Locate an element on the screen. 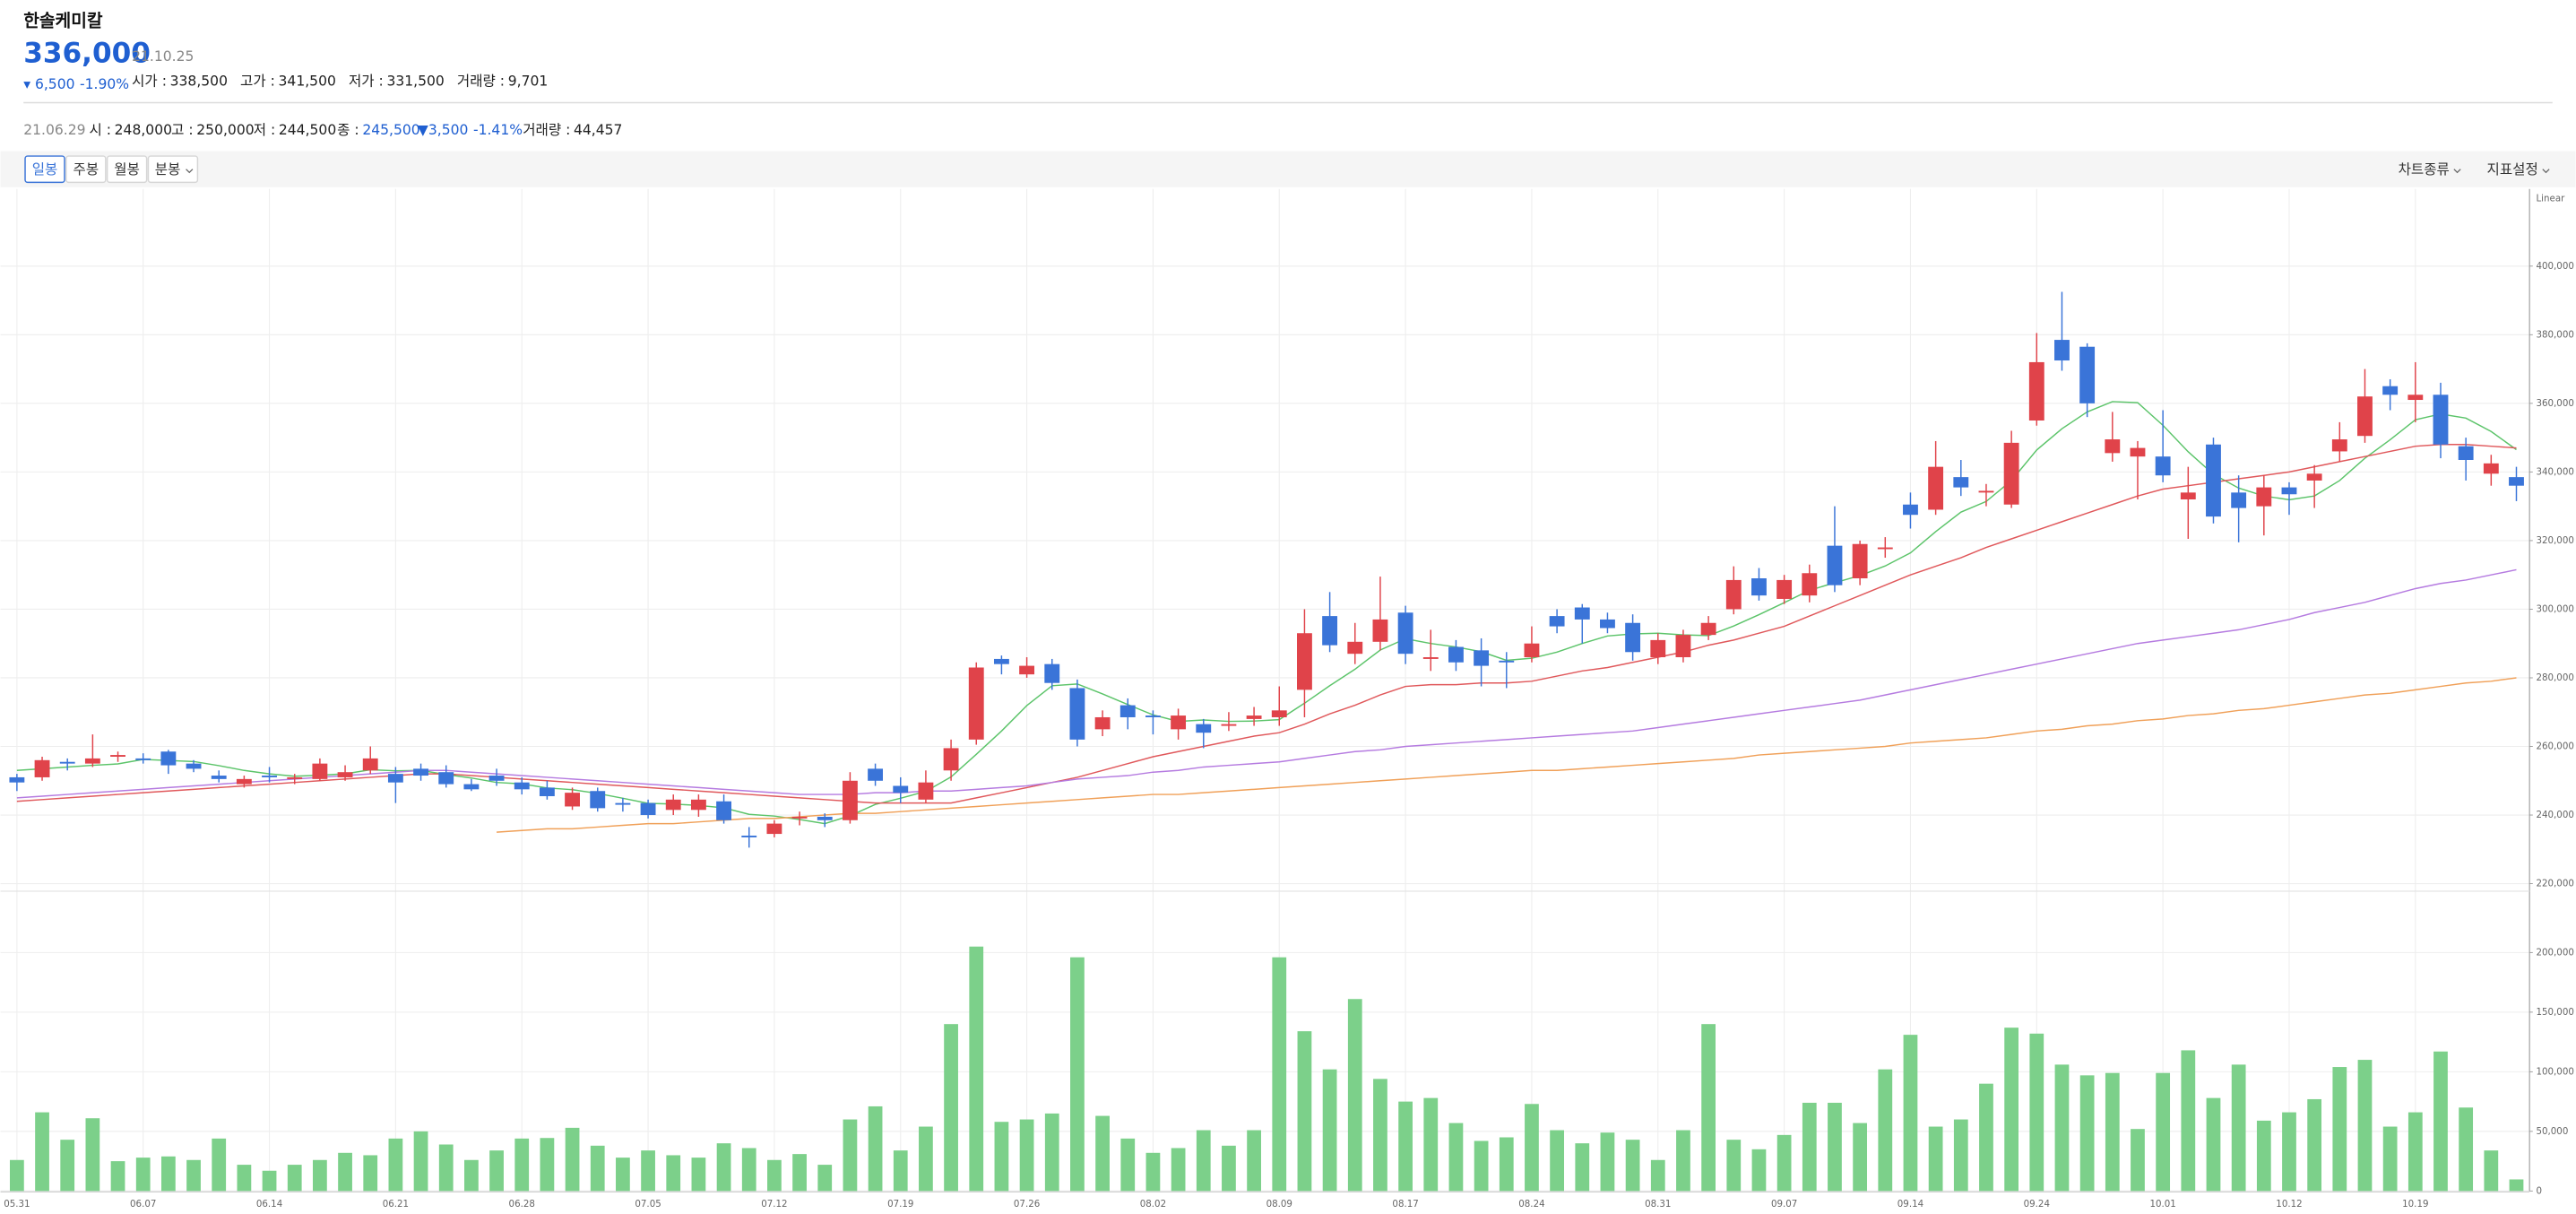  tab-label: 일봉 is located at coordinates (45, 169).